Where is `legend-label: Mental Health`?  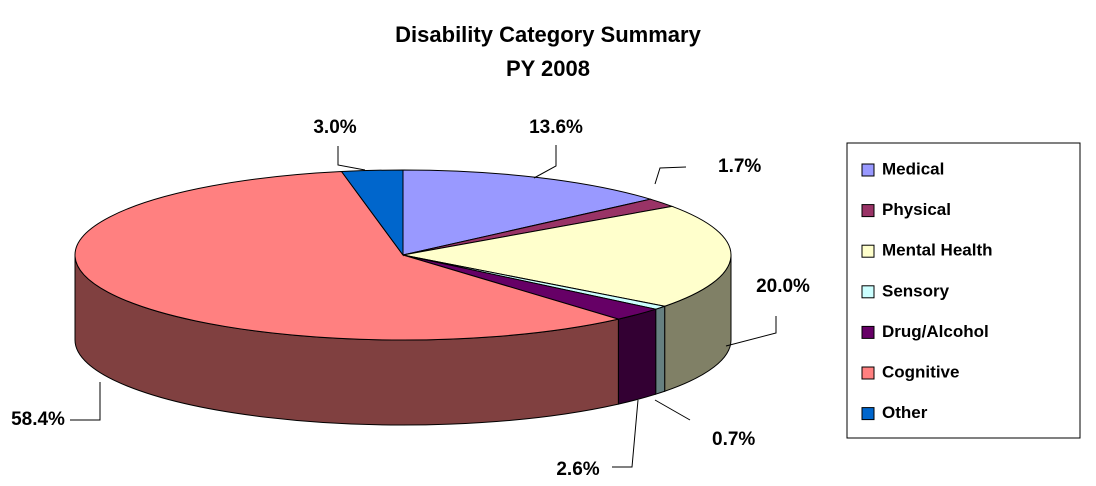 legend-label: Mental Health is located at coordinates (937, 250).